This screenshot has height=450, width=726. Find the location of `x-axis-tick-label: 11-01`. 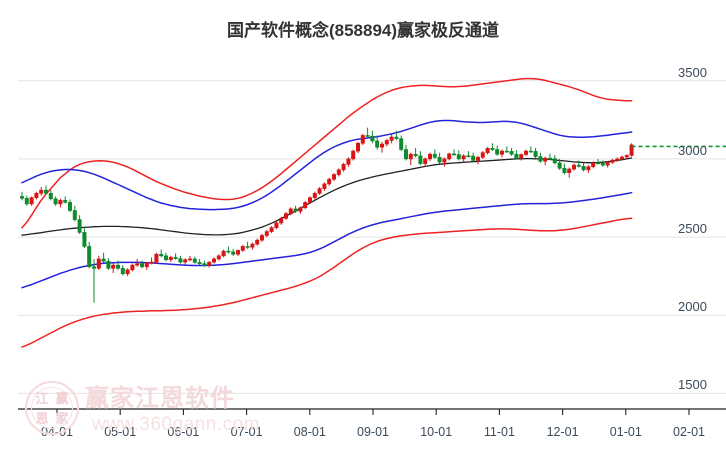

x-axis-tick-label: 11-01 is located at coordinates (499, 432).